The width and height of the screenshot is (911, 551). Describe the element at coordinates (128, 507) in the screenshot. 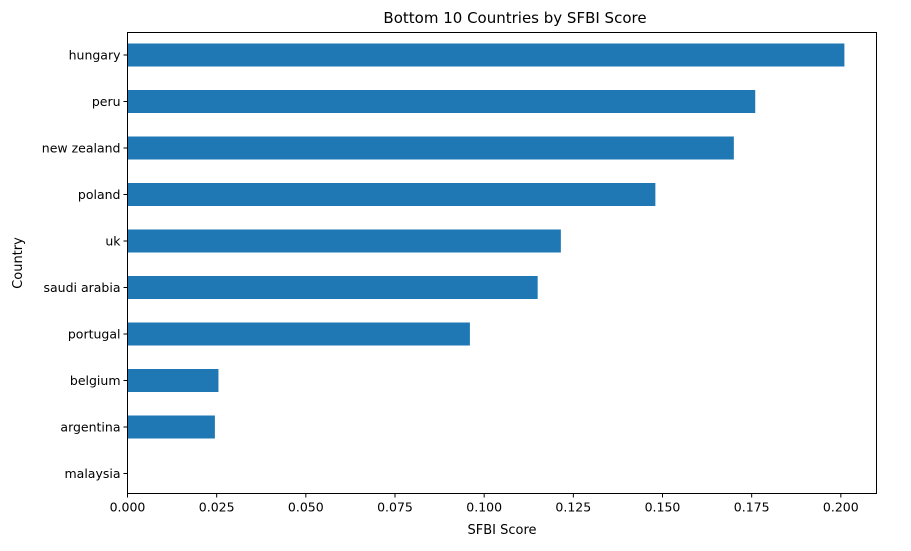

I see `x-tick-label: 0.000` at that location.